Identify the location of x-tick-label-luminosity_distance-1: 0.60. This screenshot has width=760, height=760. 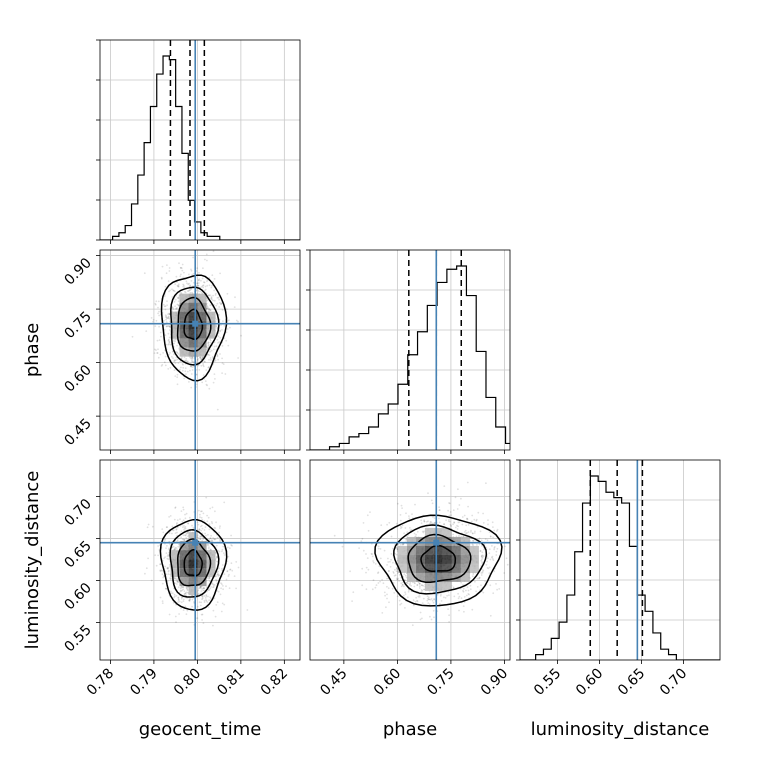
(589, 682).